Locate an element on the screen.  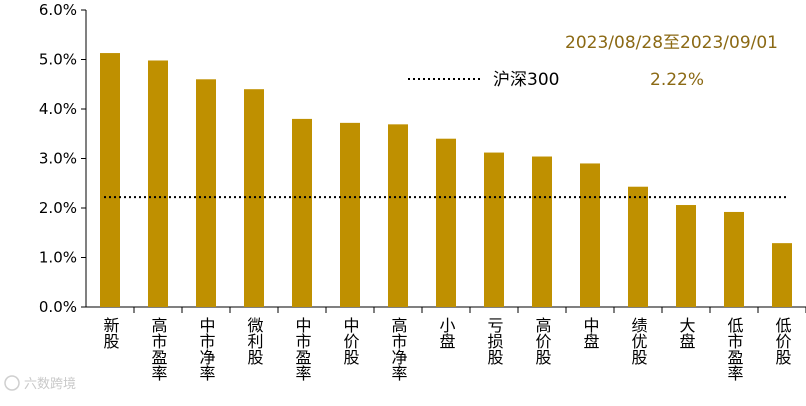
x-category-label: 绩优股 is located at coordinates (638, 341).